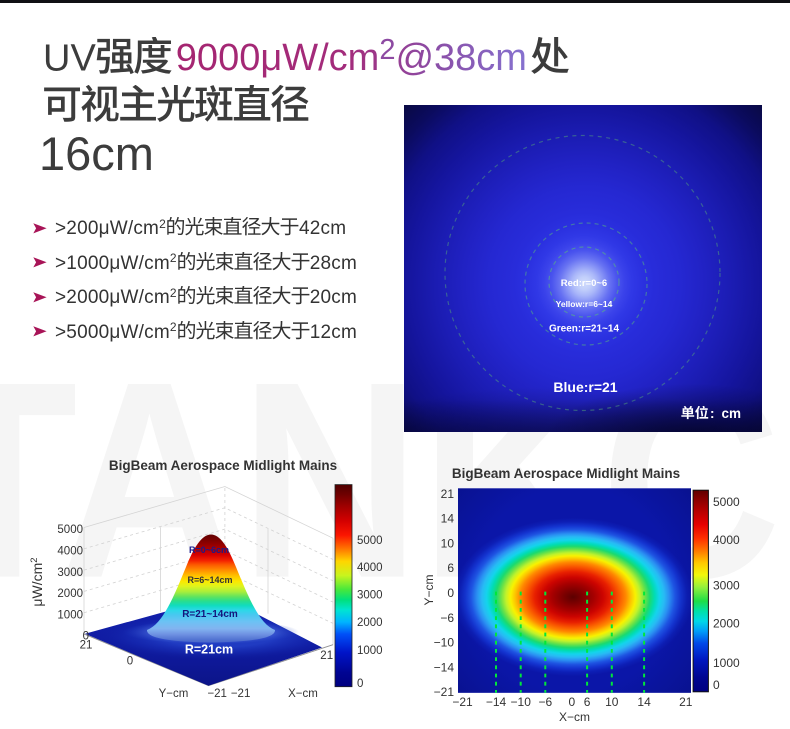  What do you see at coordinates (37, 581) in the screenshot?
I see `svg-text: μW/cm2` at bounding box center [37, 581].